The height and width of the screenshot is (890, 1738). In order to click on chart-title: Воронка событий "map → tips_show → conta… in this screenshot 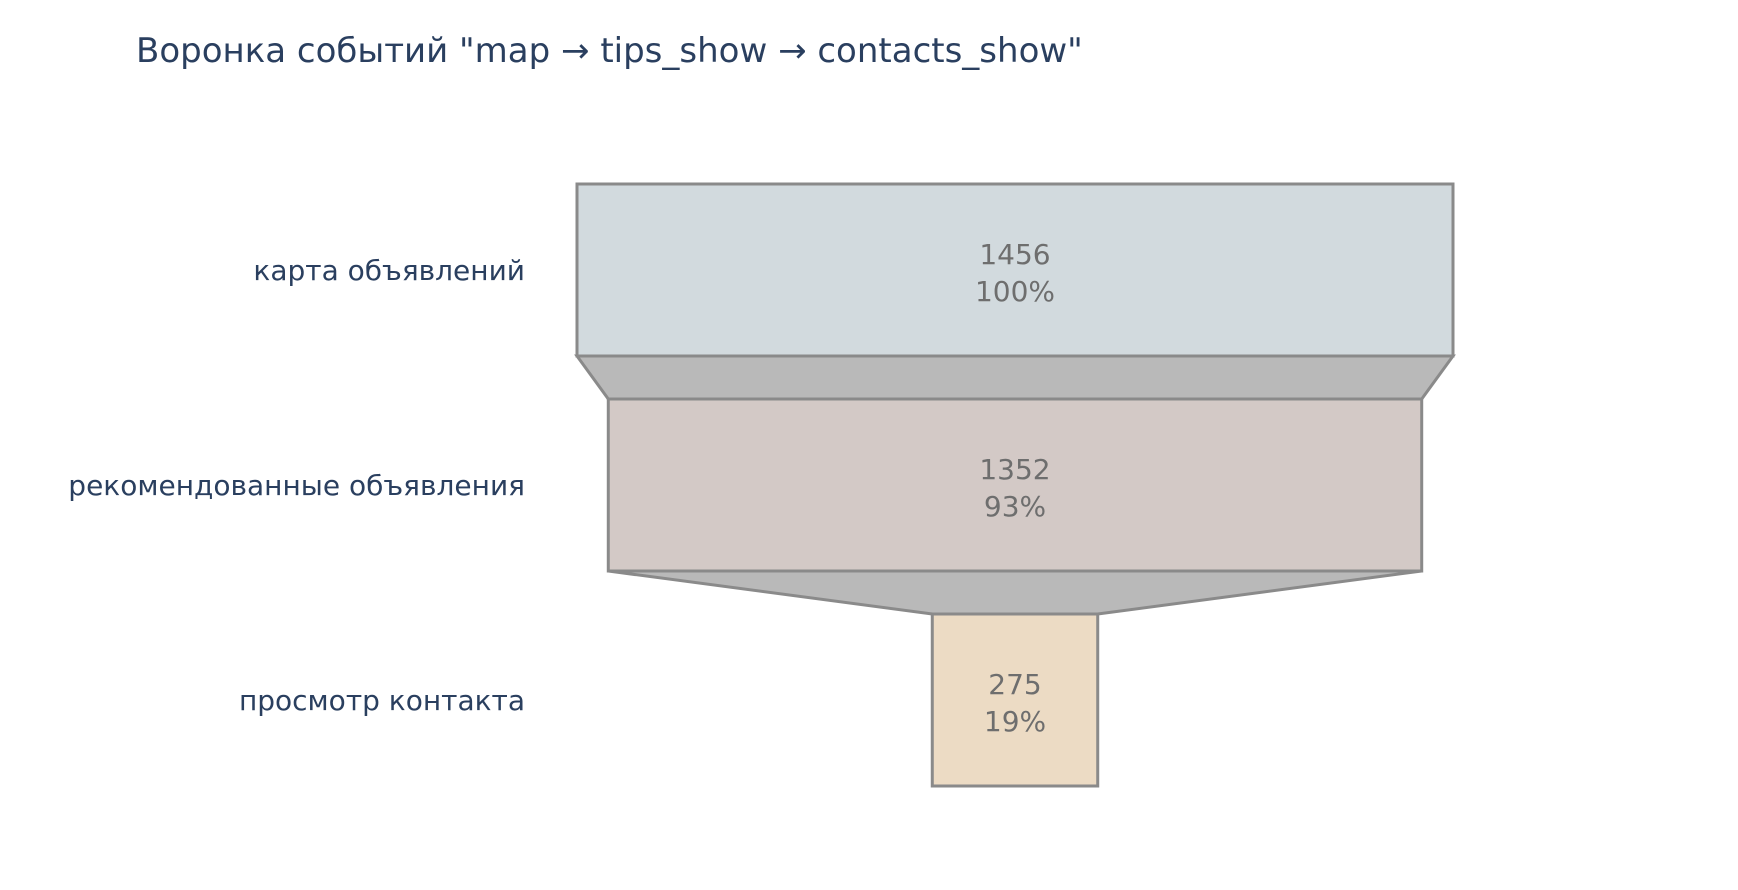, I will do `click(609, 51)`.